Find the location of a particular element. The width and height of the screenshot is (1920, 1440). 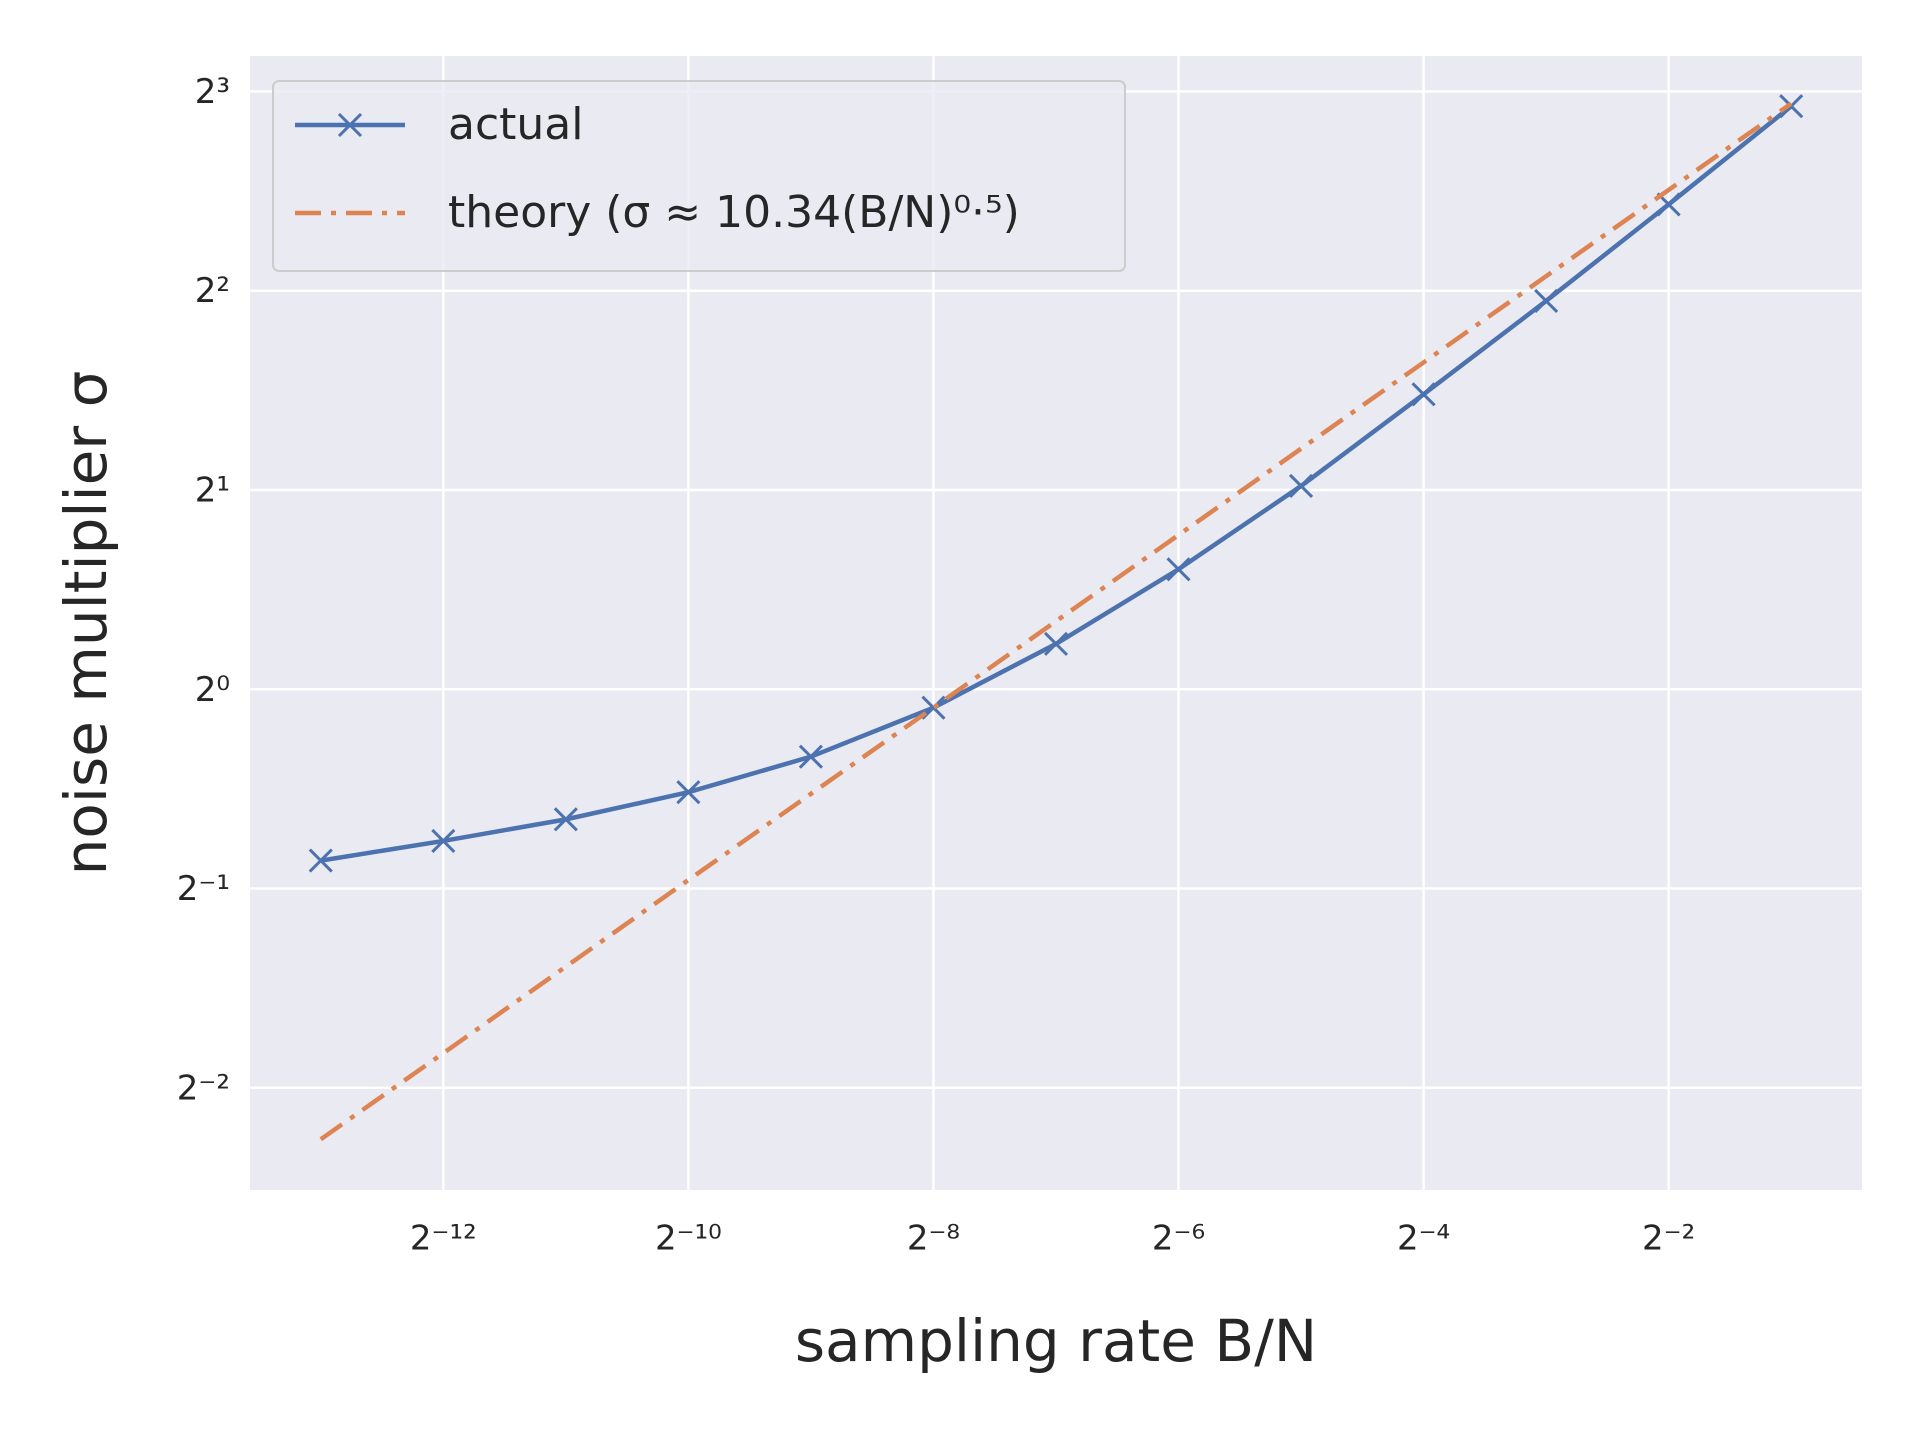

x-tick-label: 2⁻¹² is located at coordinates (443, 1239).